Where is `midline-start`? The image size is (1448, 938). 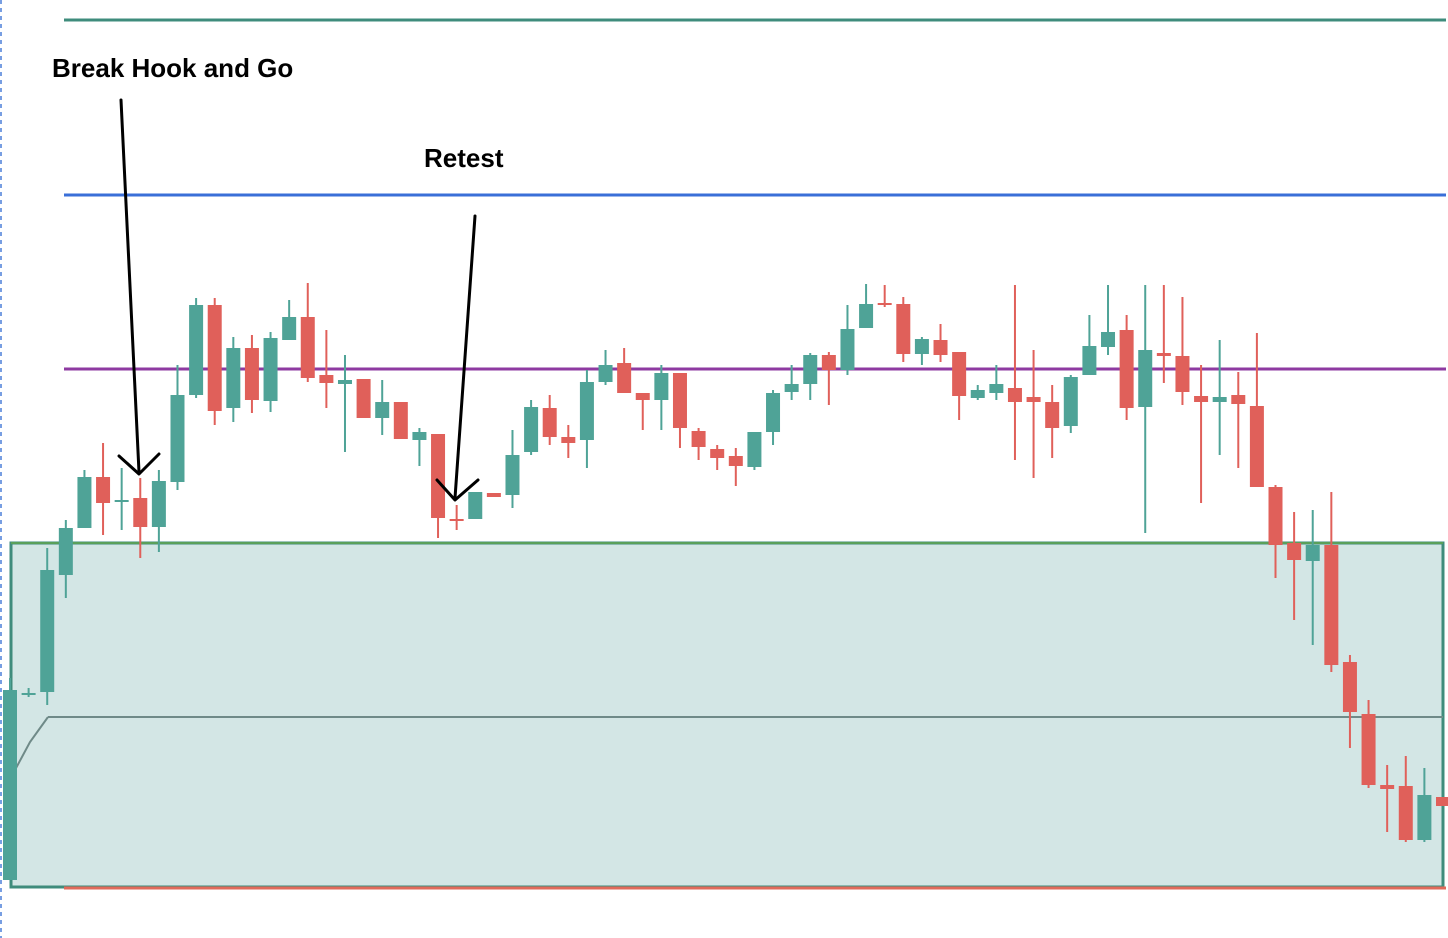
midline-start is located at coordinates (31, 743).